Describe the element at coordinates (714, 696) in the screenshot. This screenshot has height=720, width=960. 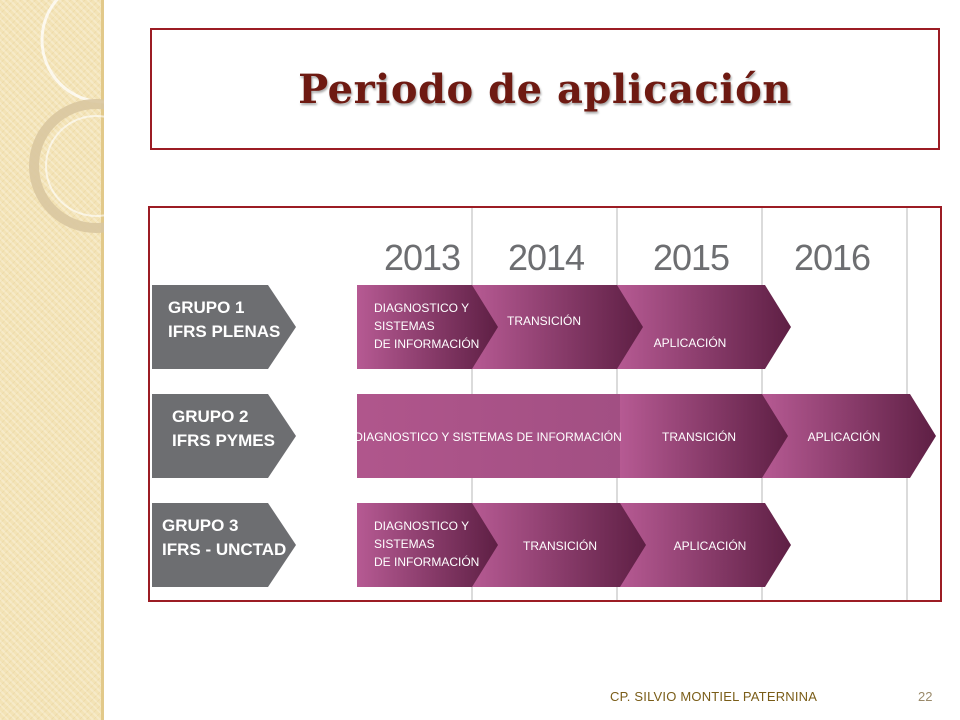
I see `footer-author: CP. SILVIO MONTIEL PATERNINA` at that location.